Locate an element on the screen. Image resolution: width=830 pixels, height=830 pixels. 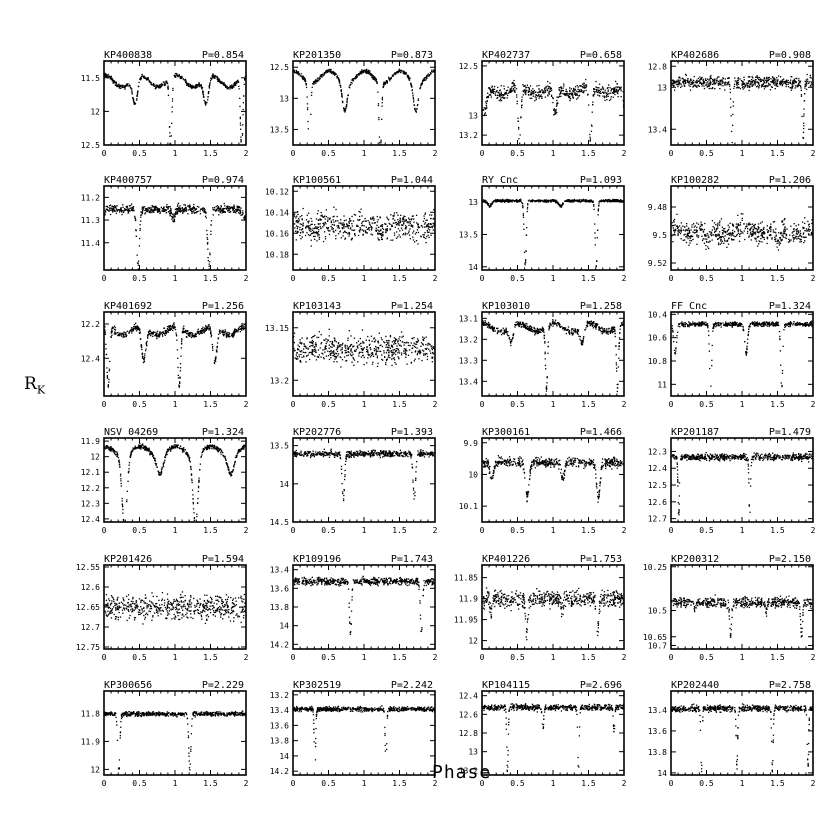
data-points is located at coordinates (742, 232).